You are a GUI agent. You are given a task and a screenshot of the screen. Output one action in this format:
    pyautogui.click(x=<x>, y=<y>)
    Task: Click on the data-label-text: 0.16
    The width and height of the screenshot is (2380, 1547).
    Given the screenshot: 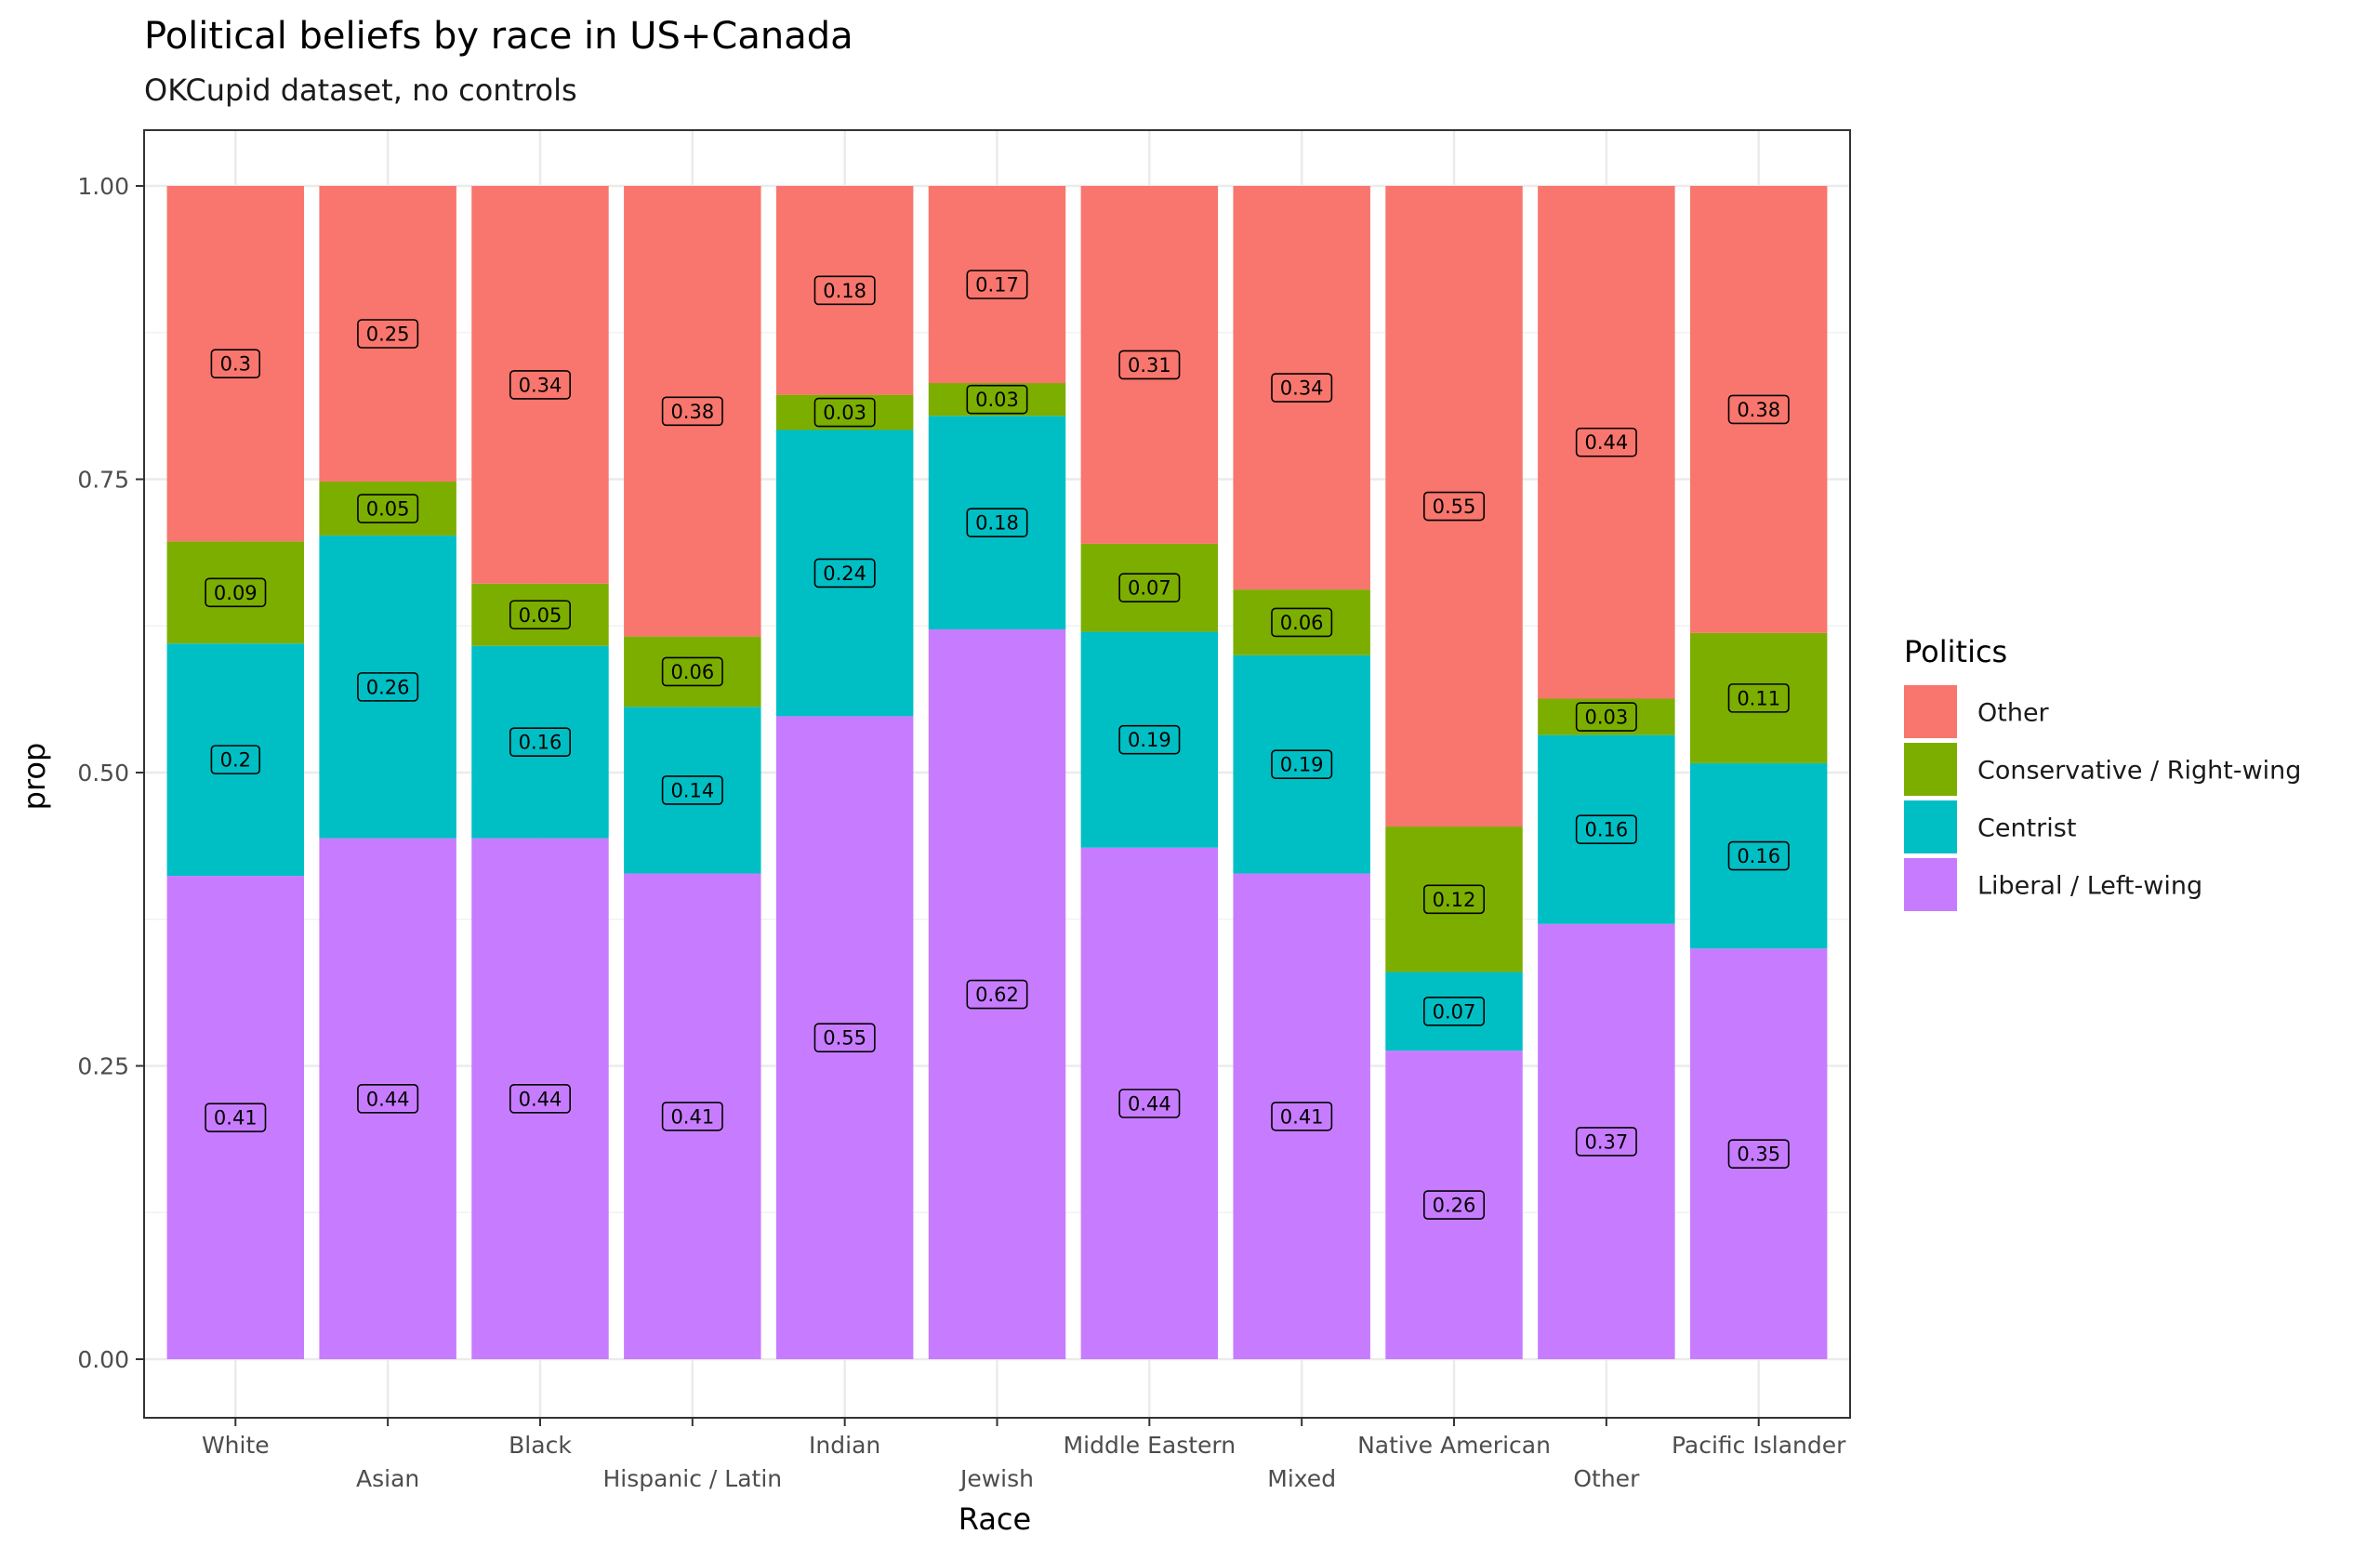 What is the action you would take?
    pyautogui.click(x=540, y=743)
    